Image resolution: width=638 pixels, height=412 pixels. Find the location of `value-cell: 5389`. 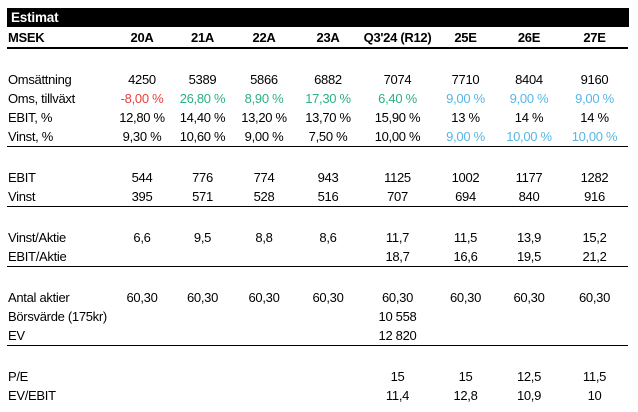

value-cell: 5389 is located at coordinates (202, 79).